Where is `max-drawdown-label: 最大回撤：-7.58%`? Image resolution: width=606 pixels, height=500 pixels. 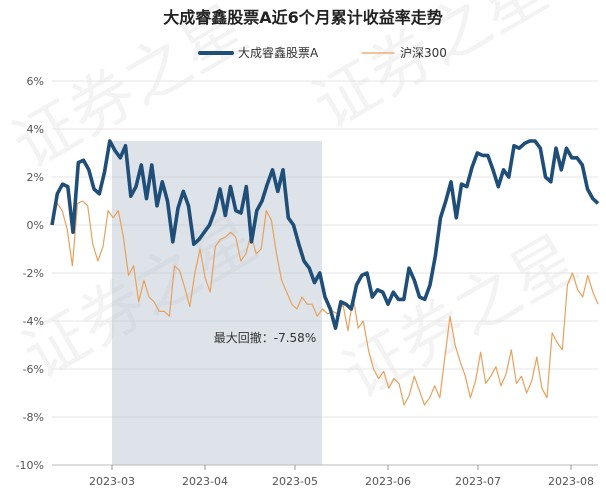
max-drawdown-label: 最大回撤：-7.58% is located at coordinates (265, 337).